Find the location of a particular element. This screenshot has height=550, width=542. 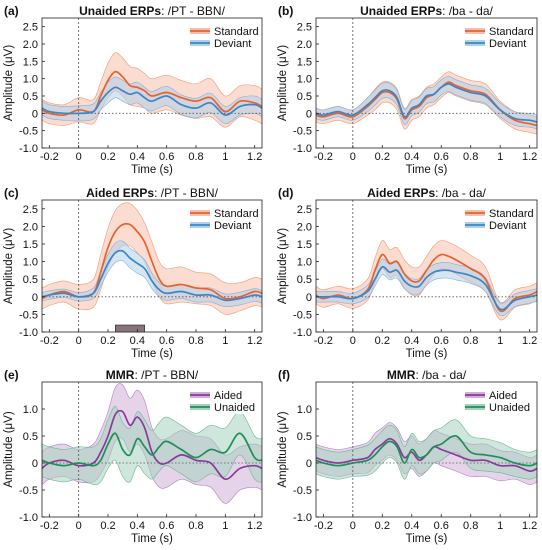

y-tick-label: 2.5 is located at coordinates (304, 210).